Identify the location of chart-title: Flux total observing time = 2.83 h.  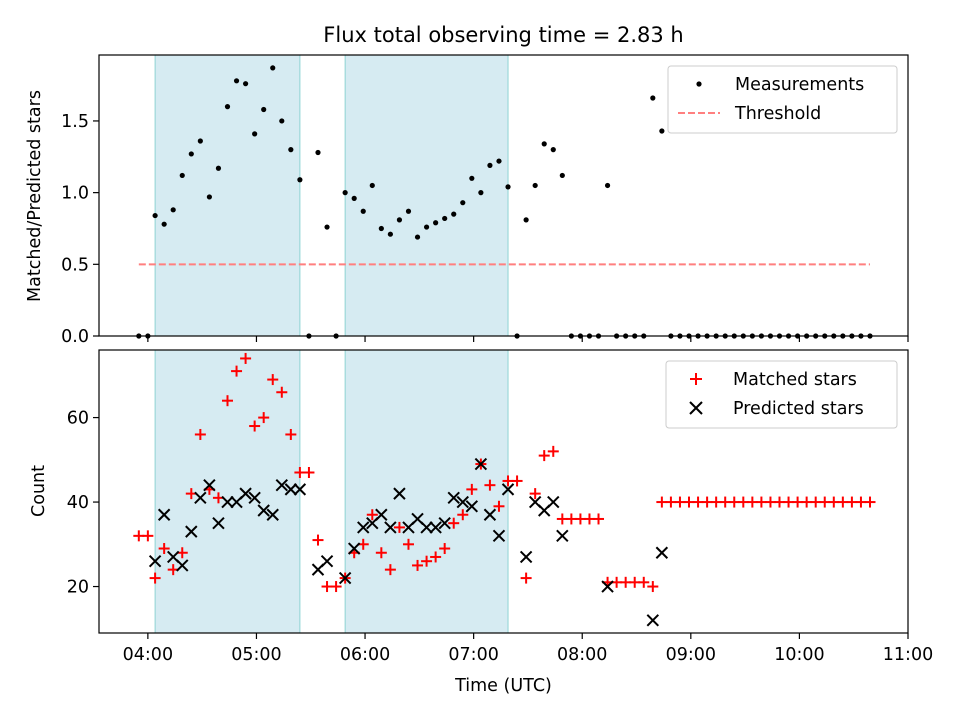
(503, 35).